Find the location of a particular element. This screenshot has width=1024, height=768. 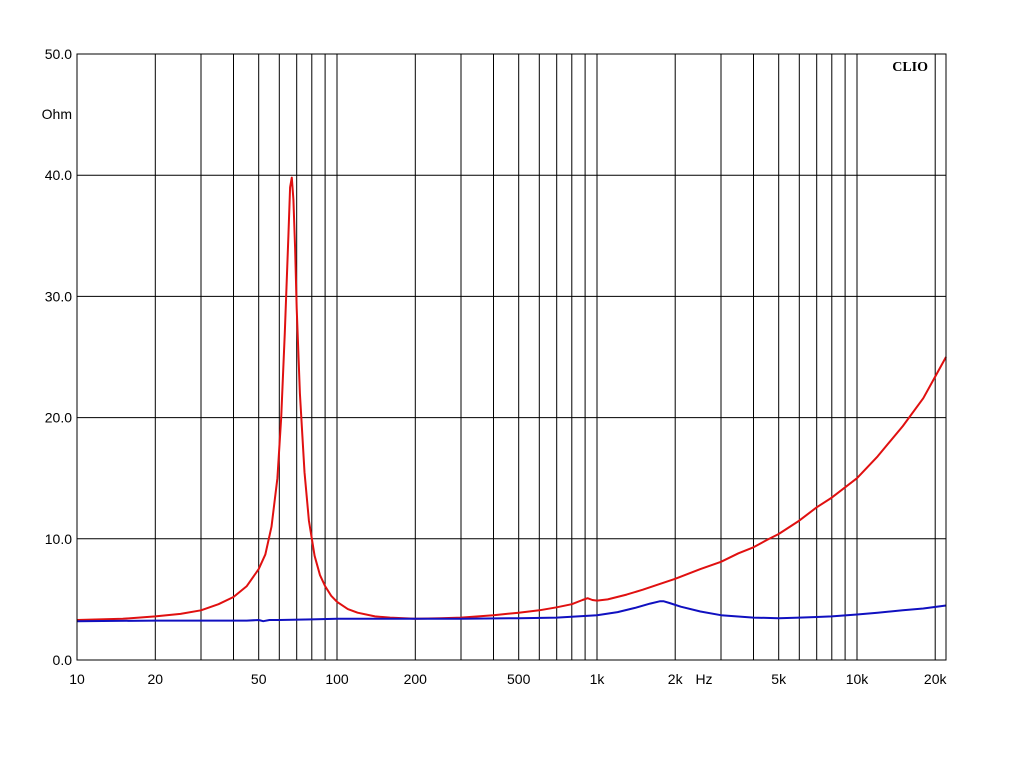

y-tick-label: 0.0 is located at coordinates (63, 660).